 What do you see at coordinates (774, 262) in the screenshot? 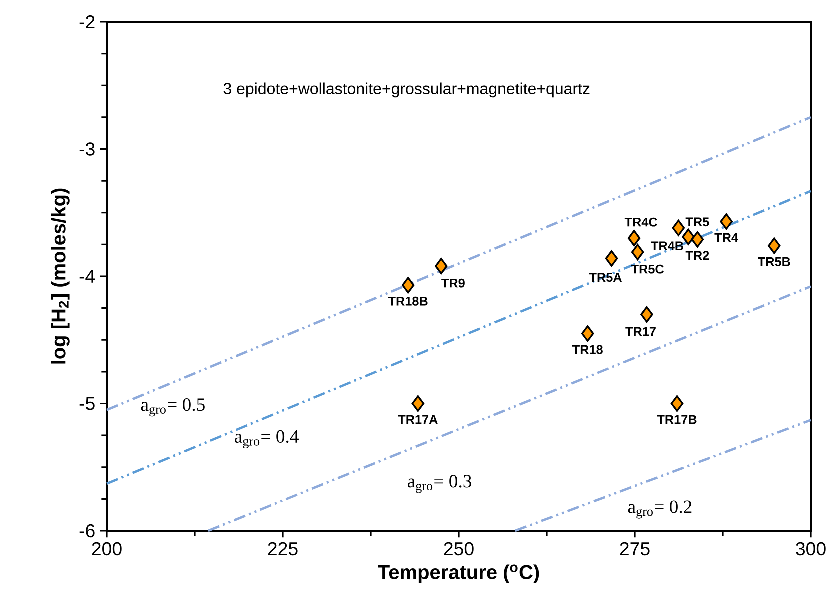
I see `series-label: TR5B` at bounding box center [774, 262].